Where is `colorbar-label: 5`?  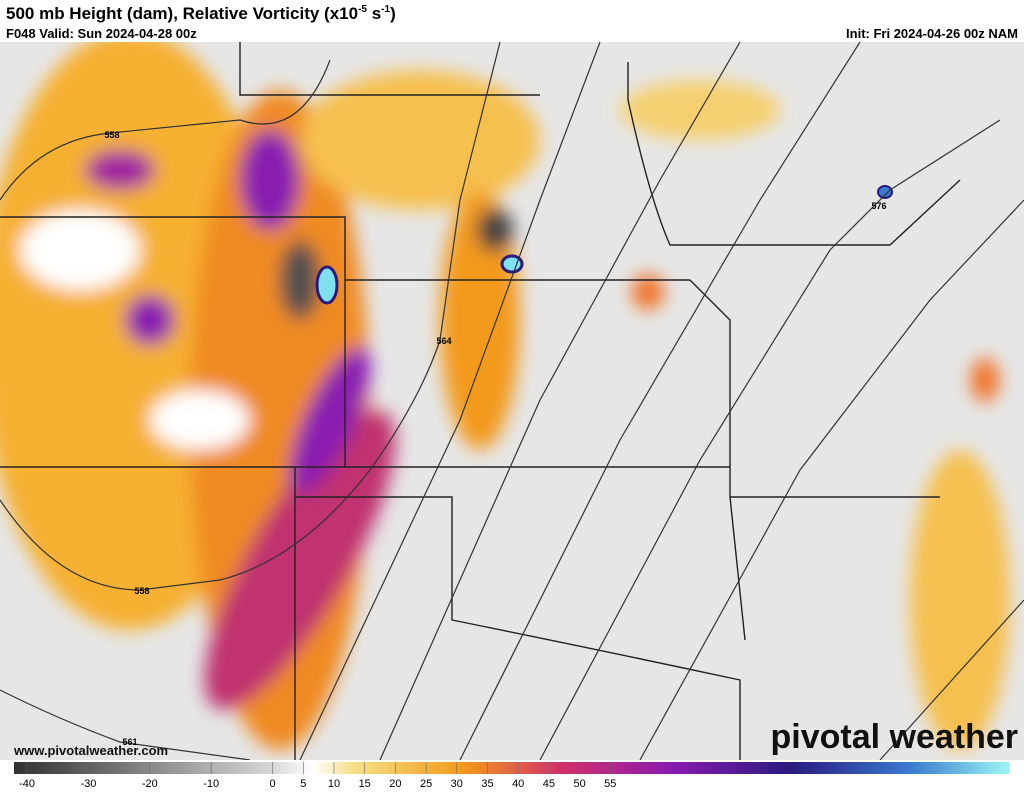 colorbar-label: 5 is located at coordinates (303, 784).